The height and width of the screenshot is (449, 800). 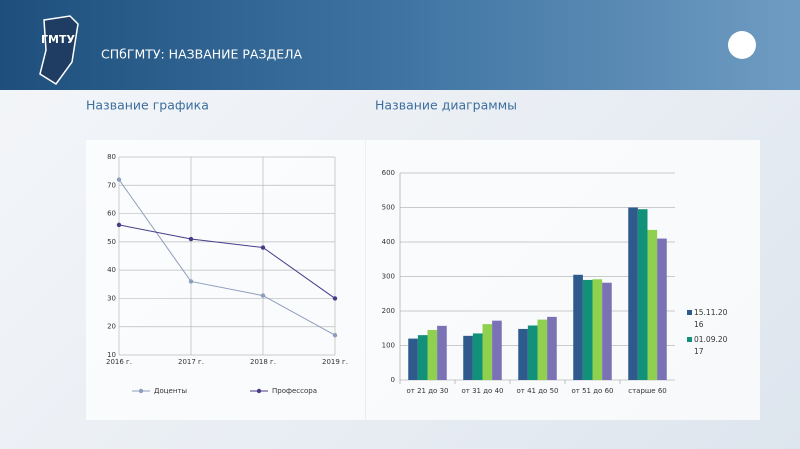 What do you see at coordinates (742, 45) in the screenshot?
I see `header-circle` at bounding box center [742, 45].